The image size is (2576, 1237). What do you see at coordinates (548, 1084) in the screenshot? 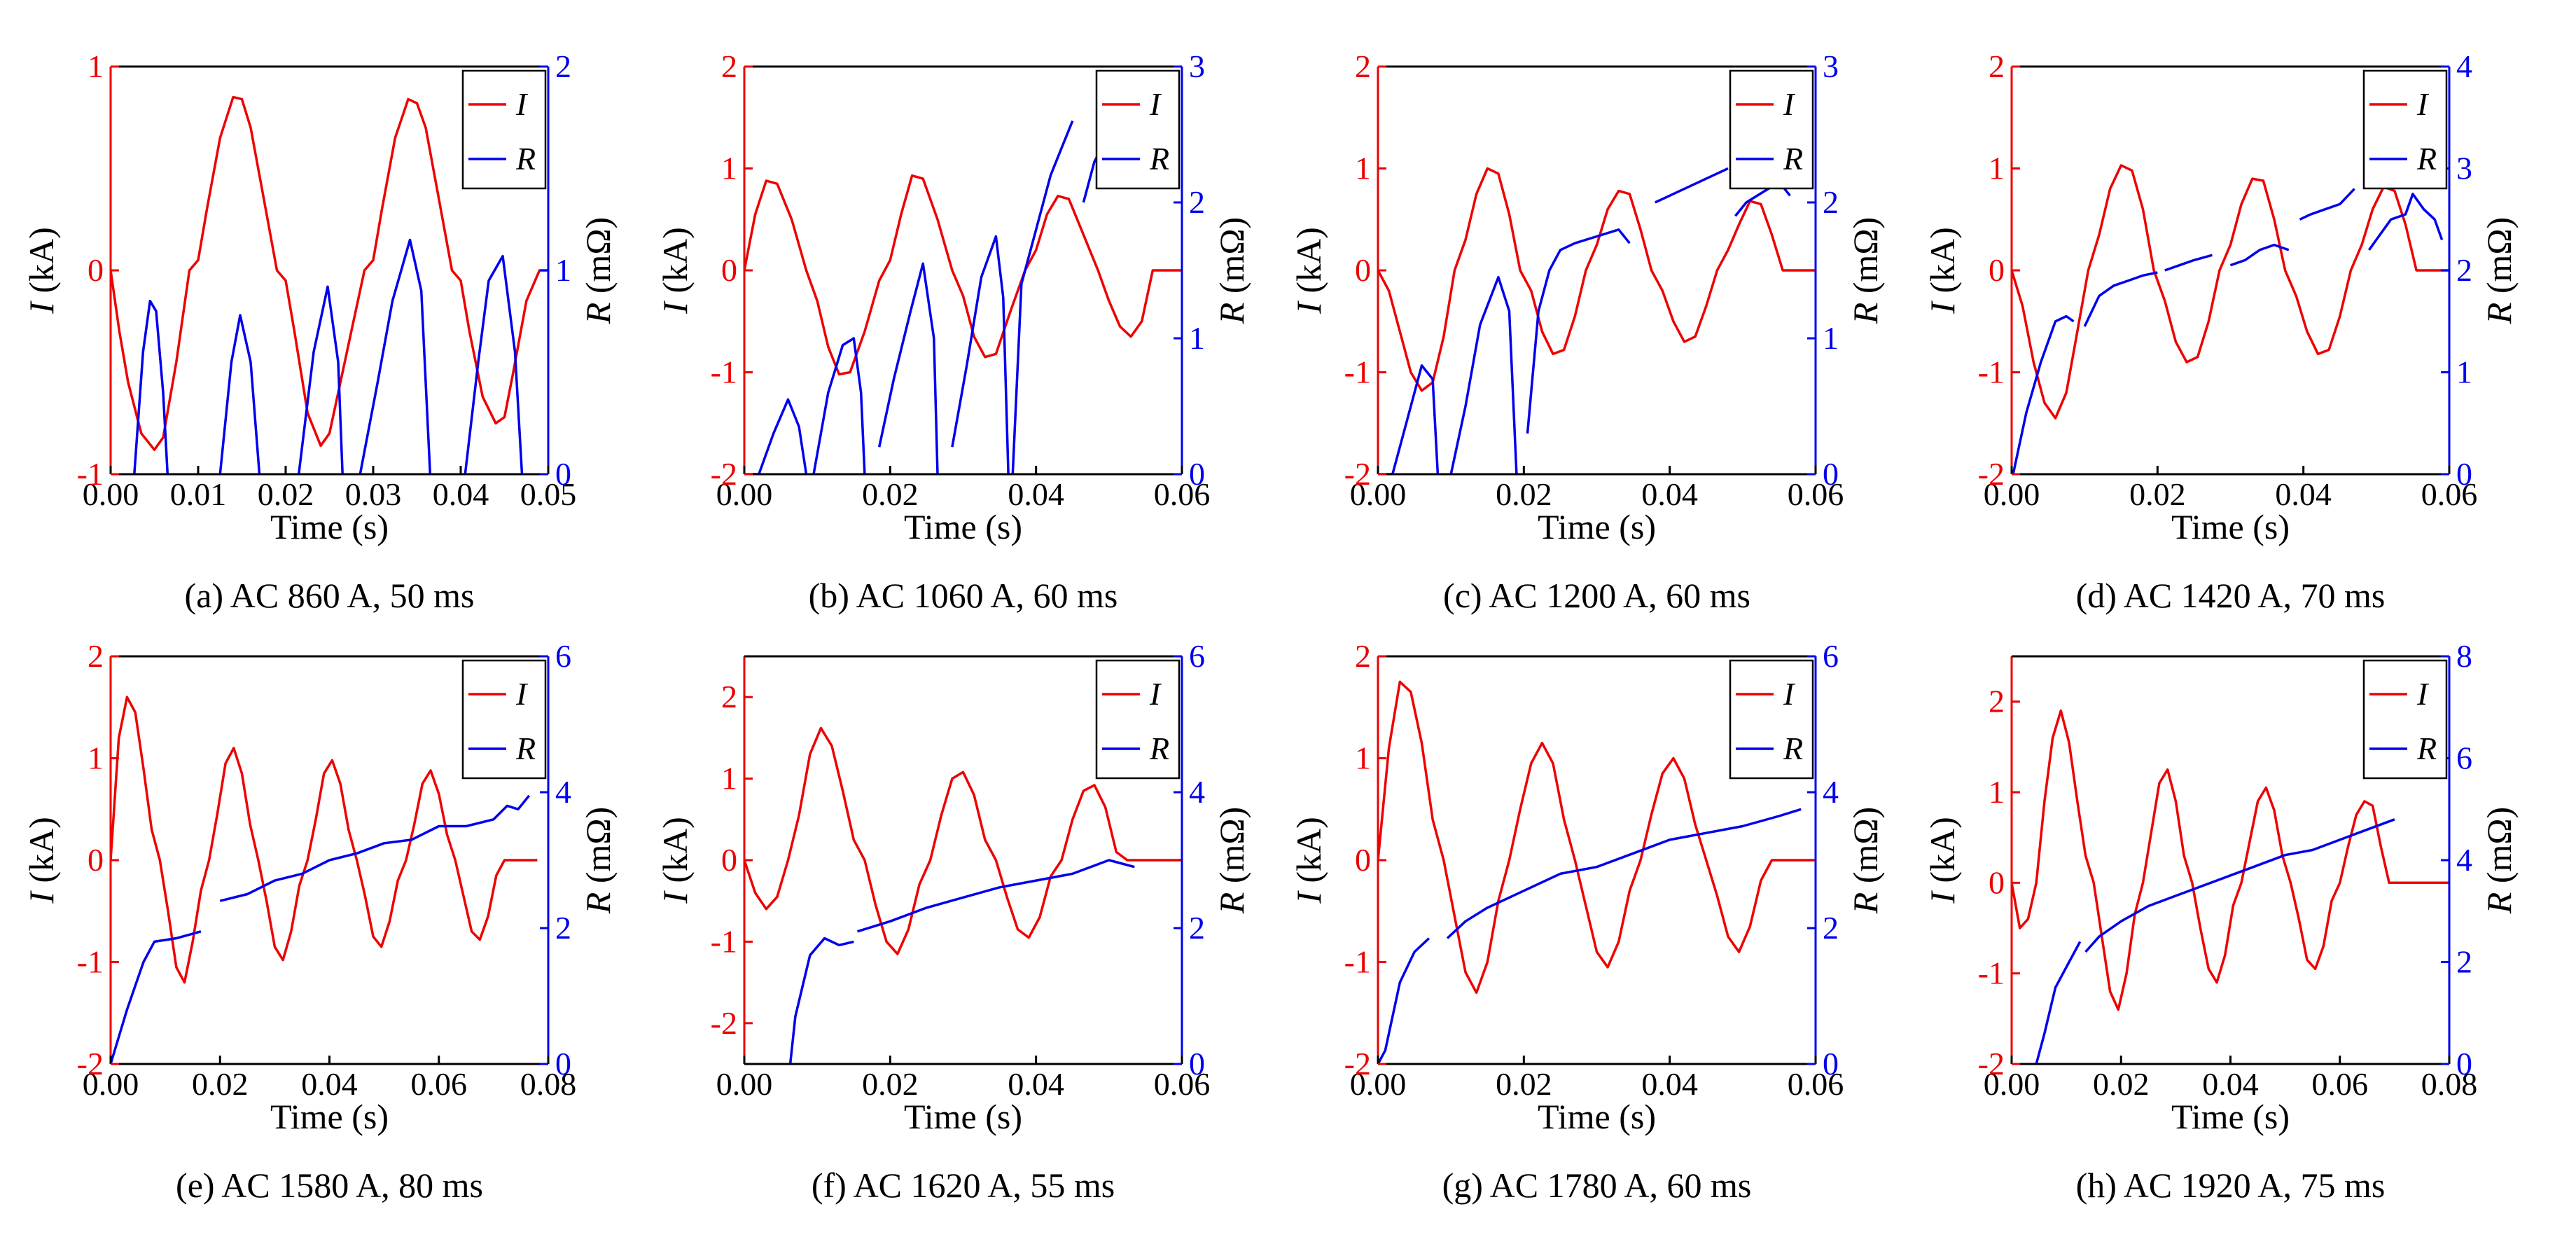
I see `x-tick-label: 0.08` at bounding box center [548, 1084].